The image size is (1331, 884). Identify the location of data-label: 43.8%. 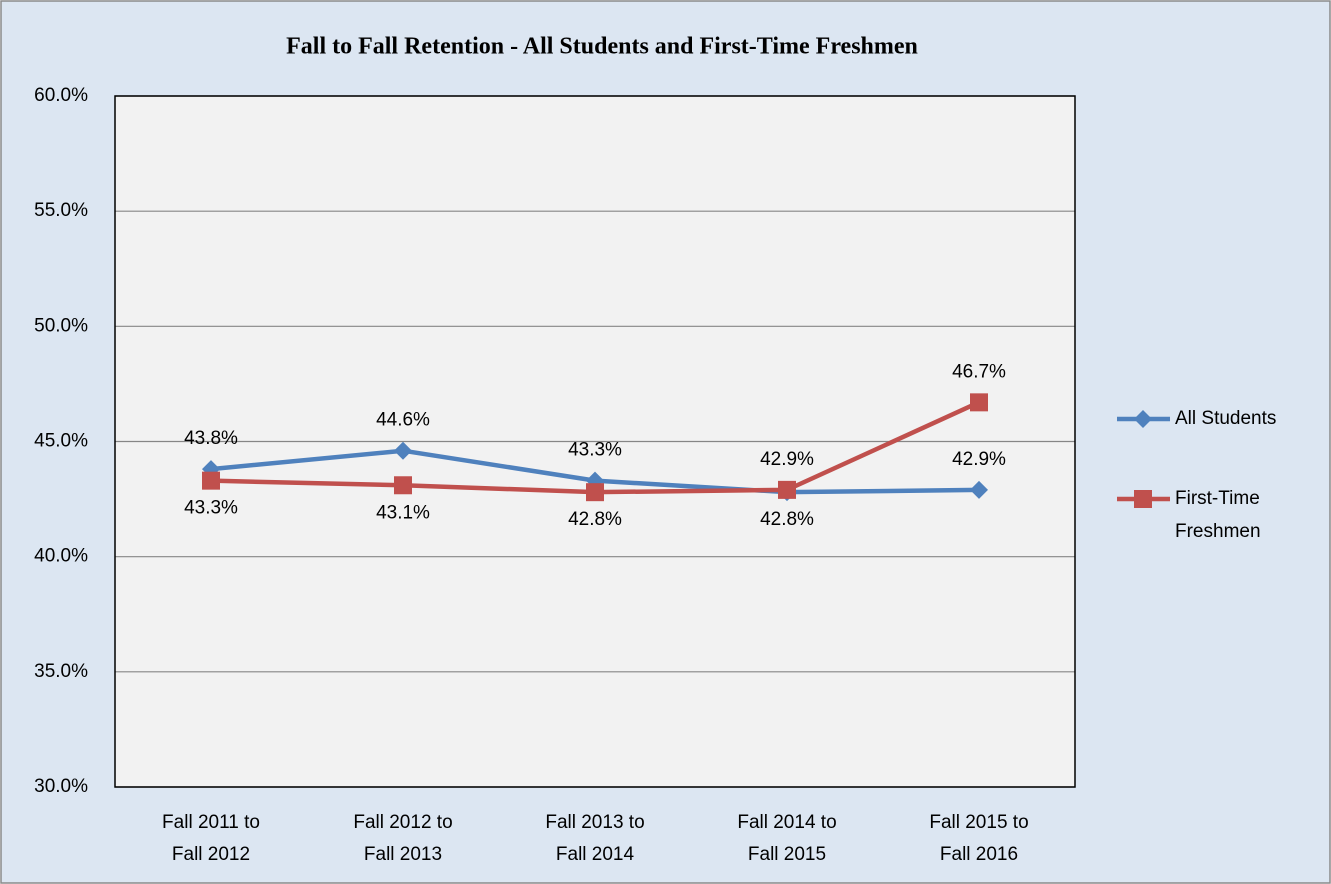
(211, 438).